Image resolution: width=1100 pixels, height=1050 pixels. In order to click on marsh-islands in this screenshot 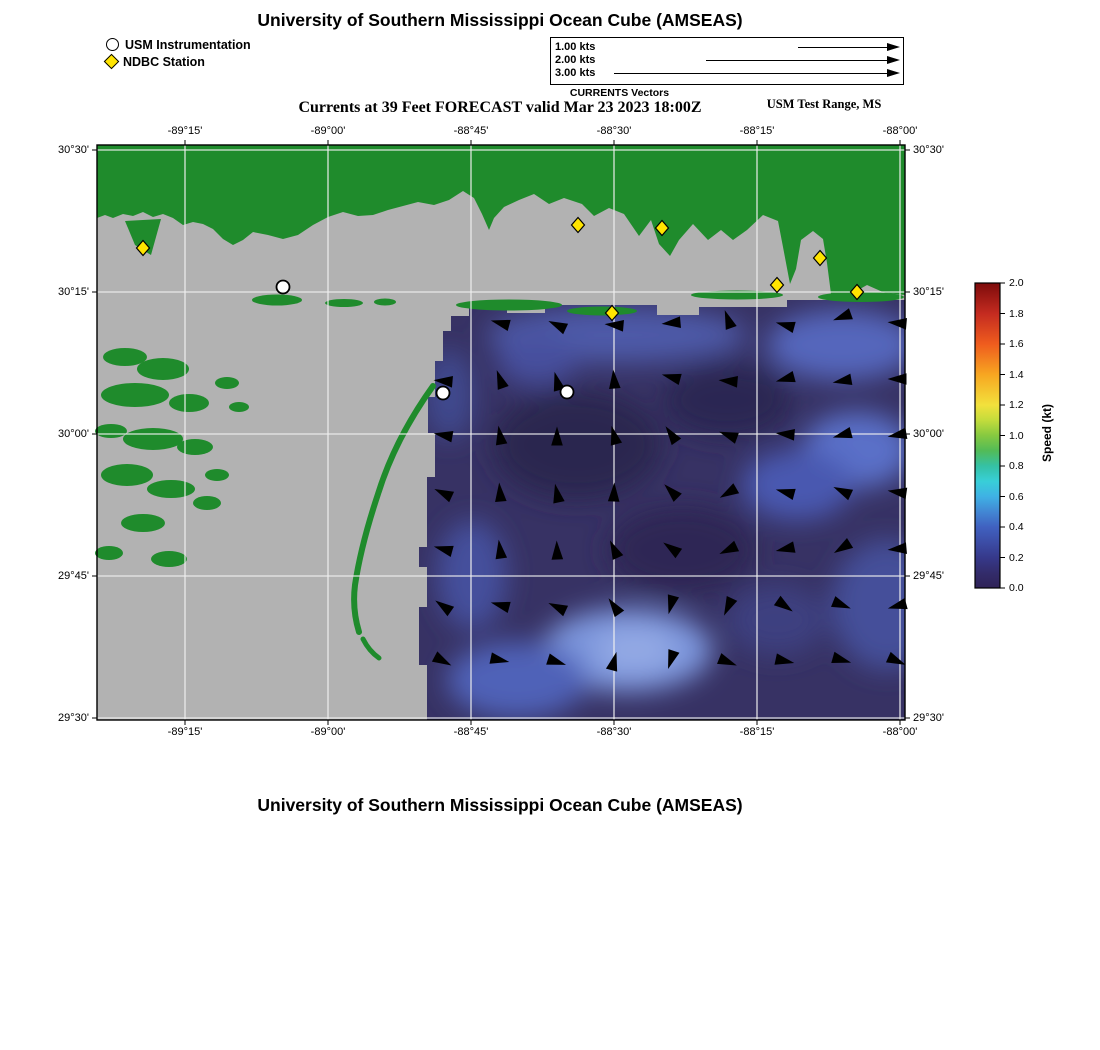, I will do `click(172, 457)`.